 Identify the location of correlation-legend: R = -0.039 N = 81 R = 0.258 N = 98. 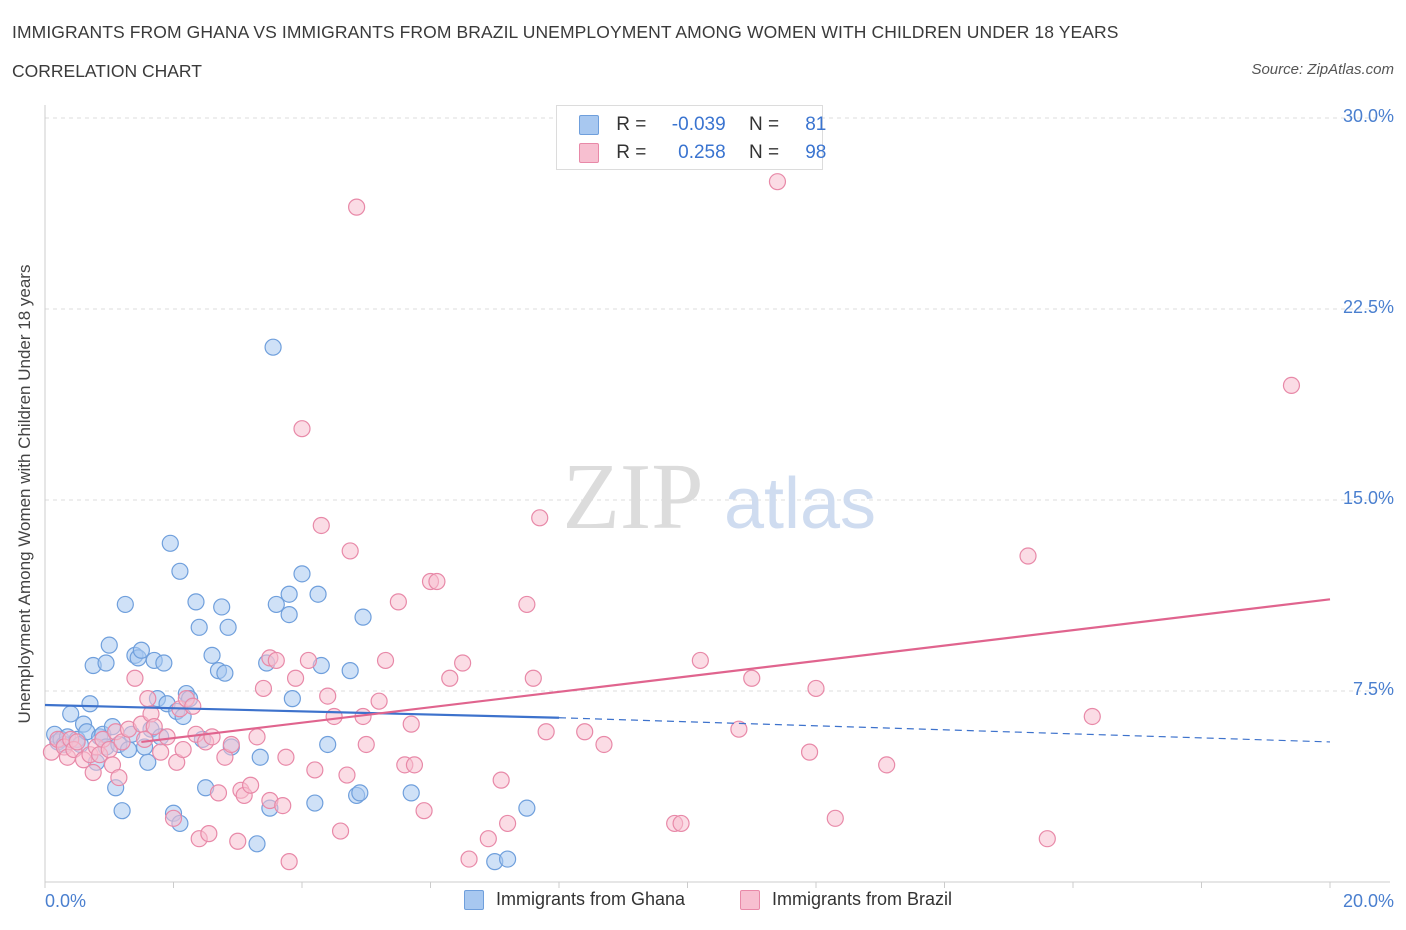
(691, 137).